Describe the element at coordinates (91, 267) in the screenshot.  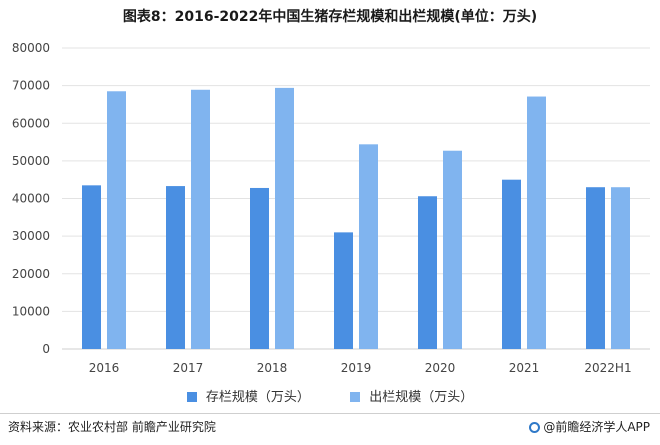
I see `bar-series1-2016` at that location.